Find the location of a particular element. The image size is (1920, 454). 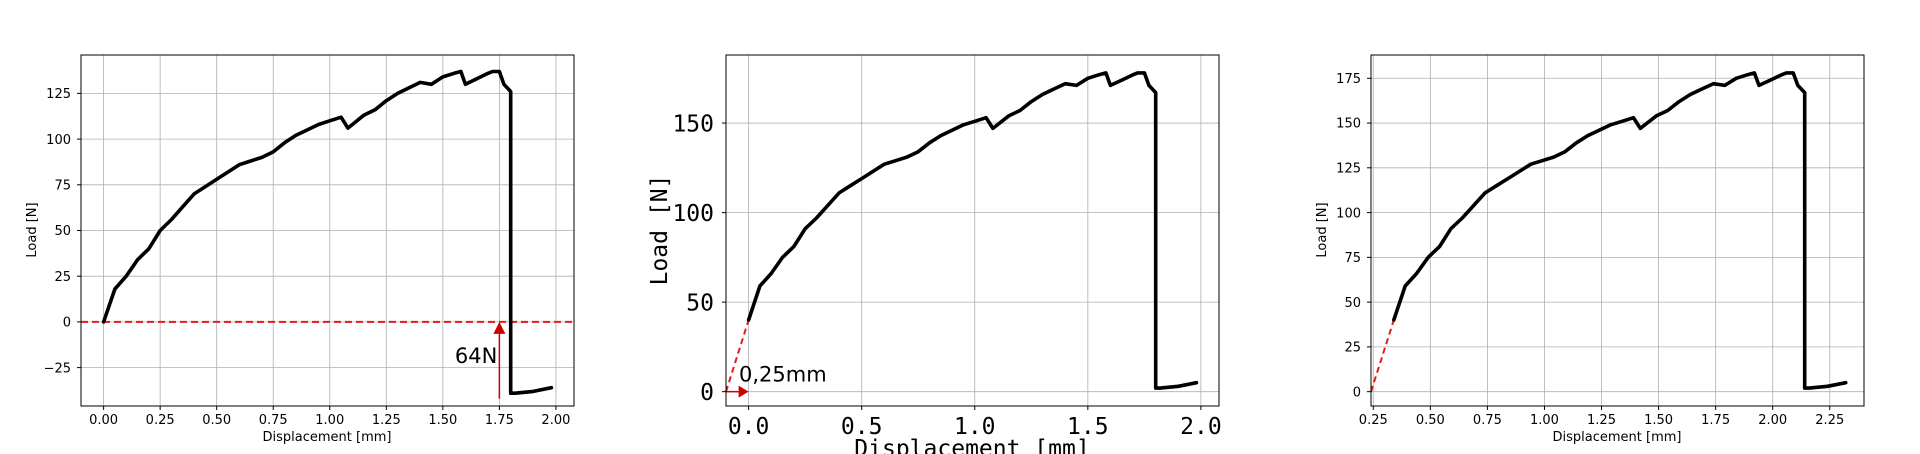

y-tick-labels: 0 25 50 75 100 125 150 175 is located at coordinates (1353, 236).